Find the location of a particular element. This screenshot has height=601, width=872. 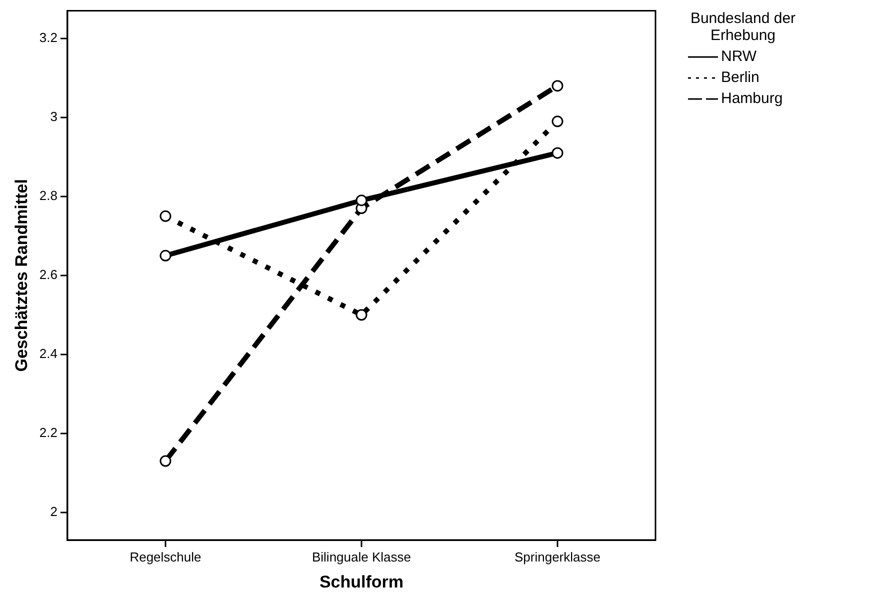

y-tick-label: 2.2 is located at coordinates (48, 432).